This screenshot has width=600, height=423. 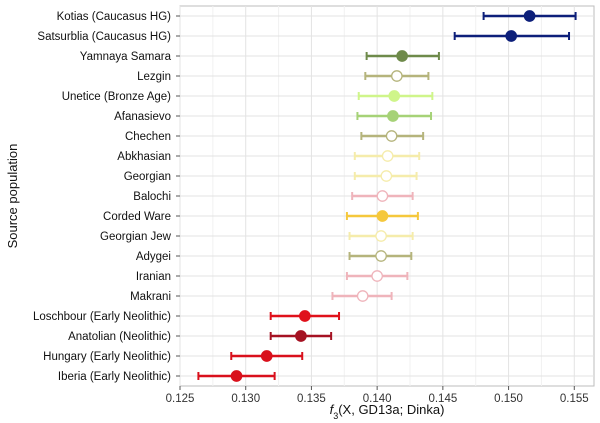 What do you see at coordinates (311, 399) in the screenshot?
I see `x-tick-label: 0.135` at bounding box center [311, 399].